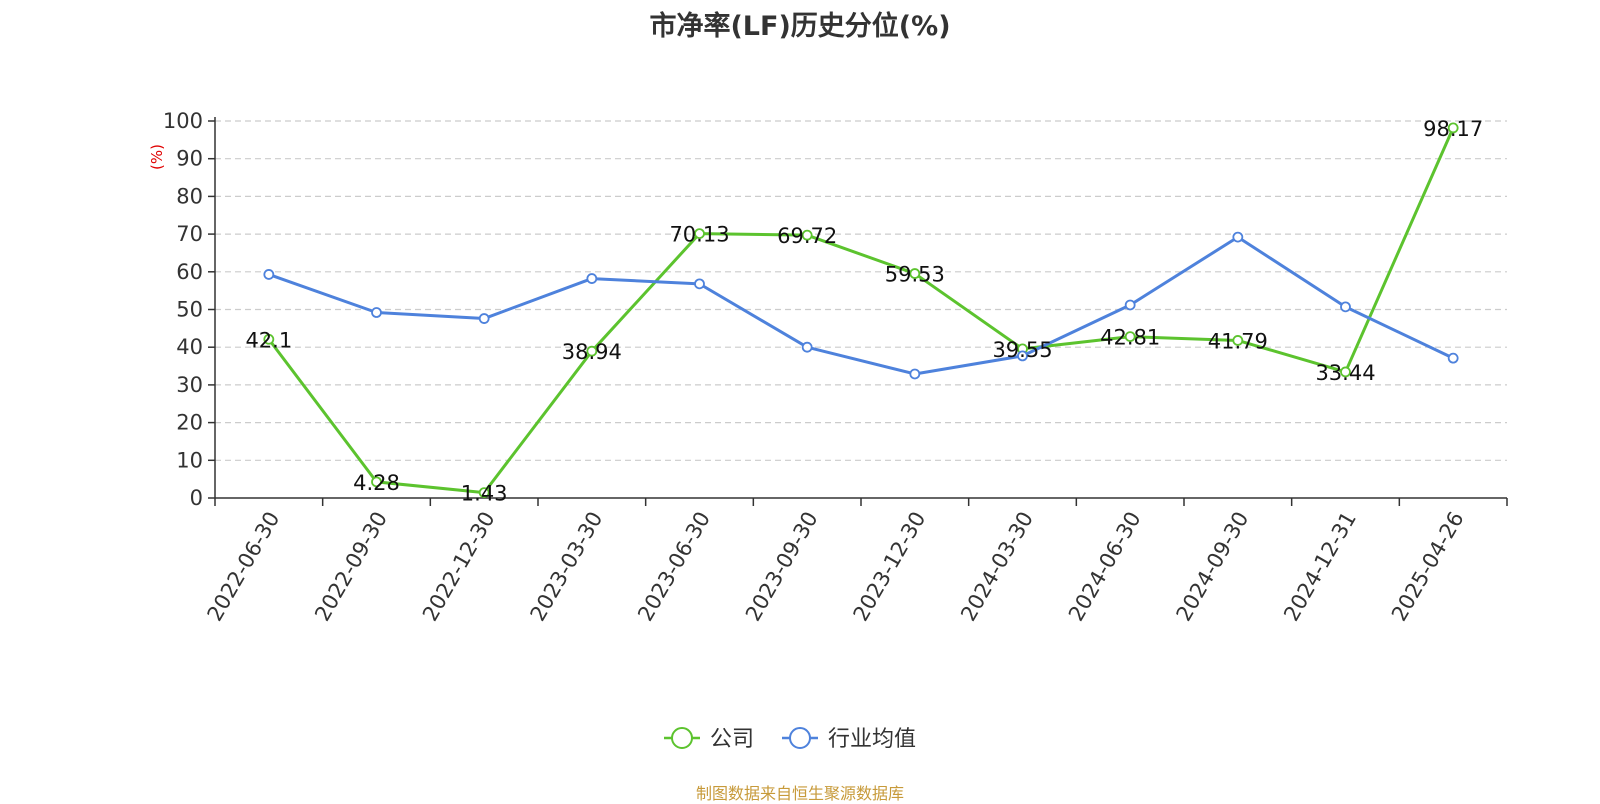  I want to click on y-tick-label: 20, so click(189, 423).